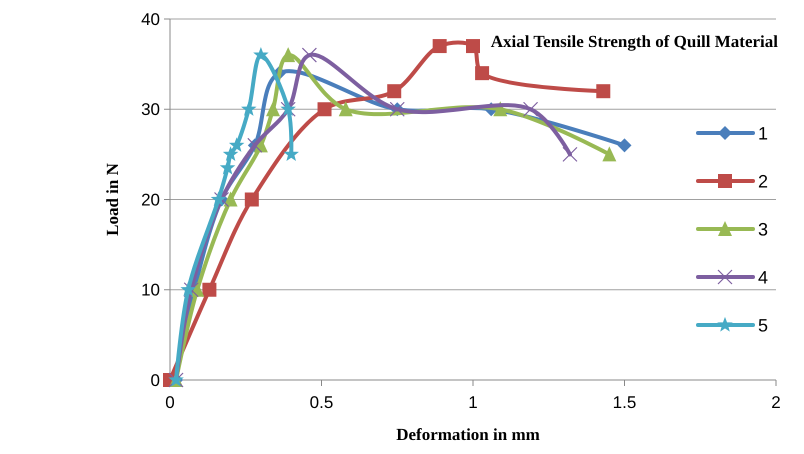 This screenshot has width=804, height=454. I want to click on legend-label: 3, so click(763, 229).